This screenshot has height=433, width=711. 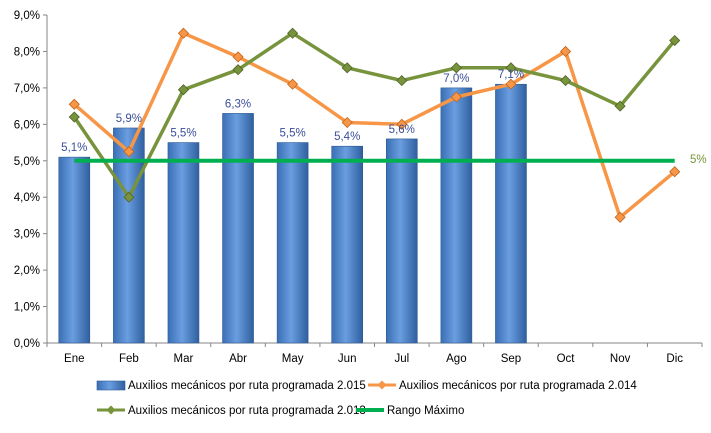 I want to click on x-tick-label: Jul, so click(x=401, y=359).